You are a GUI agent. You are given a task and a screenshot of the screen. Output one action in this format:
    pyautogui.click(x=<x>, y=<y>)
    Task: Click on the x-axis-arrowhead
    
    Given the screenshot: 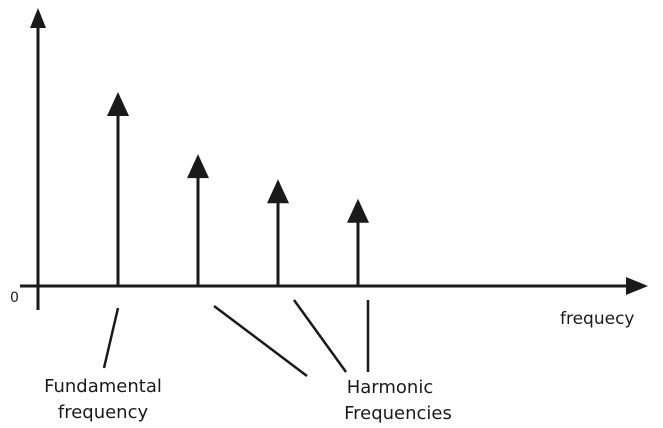 What is the action you would take?
    pyautogui.click(x=637, y=286)
    